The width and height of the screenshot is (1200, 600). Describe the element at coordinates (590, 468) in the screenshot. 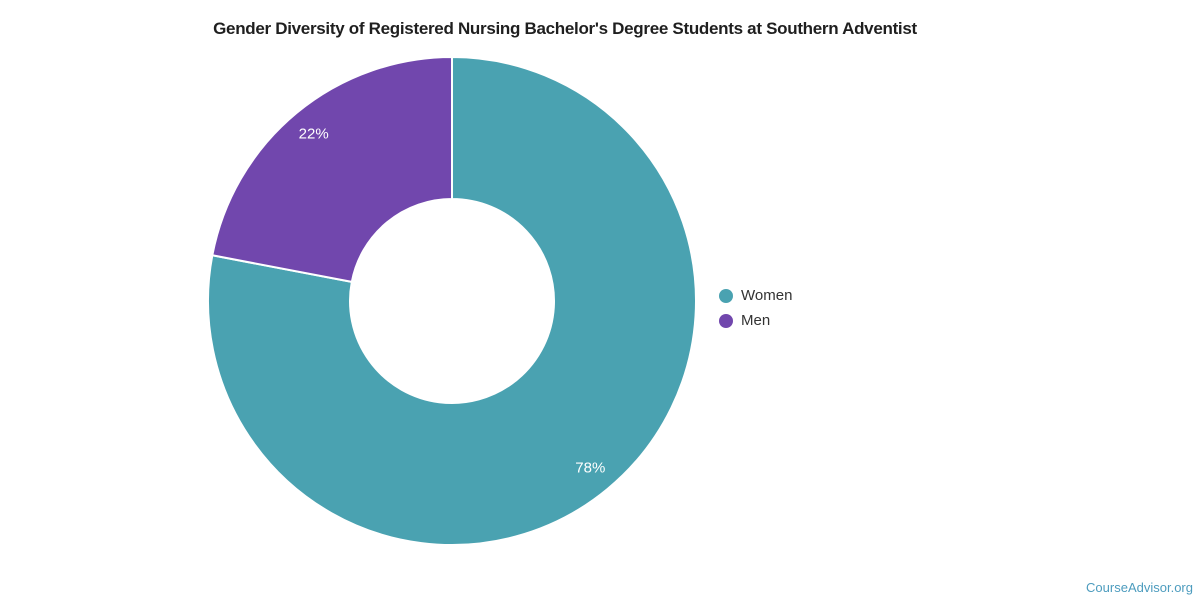

I see `slice-label-women: 78%` at that location.